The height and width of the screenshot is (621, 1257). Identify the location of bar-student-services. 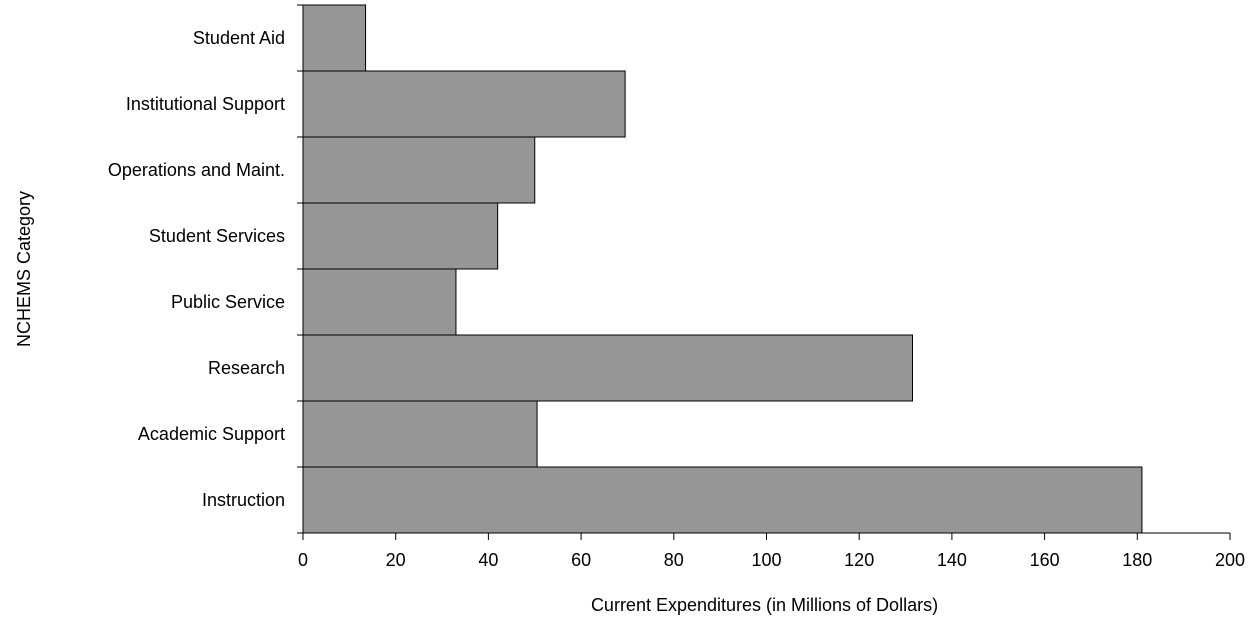
(400, 236).